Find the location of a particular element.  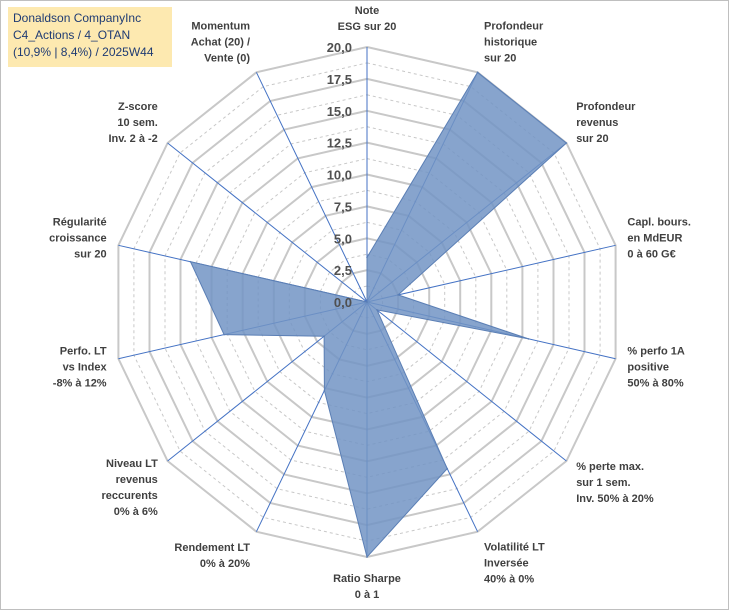

axis-label: historique is located at coordinates (510, 43).